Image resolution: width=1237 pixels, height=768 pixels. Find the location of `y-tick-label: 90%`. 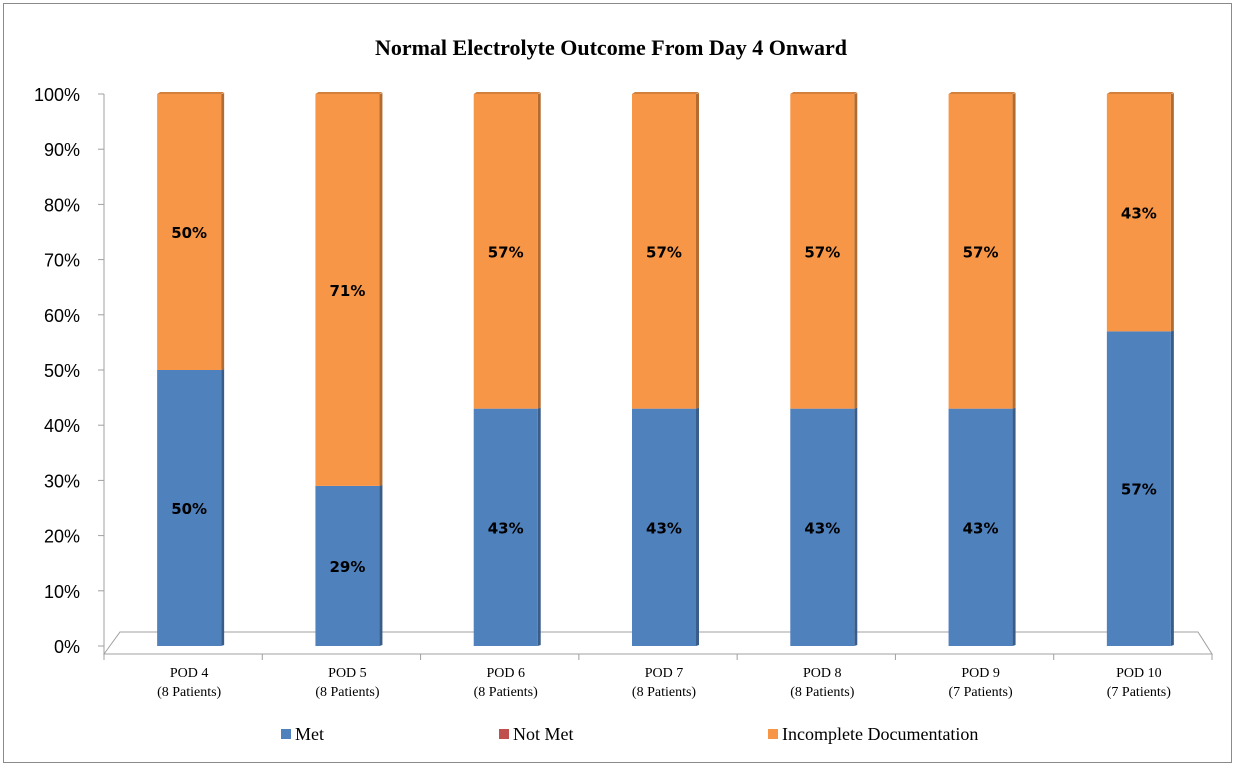

y-tick-label: 90% is located at coordinates (62, 150).